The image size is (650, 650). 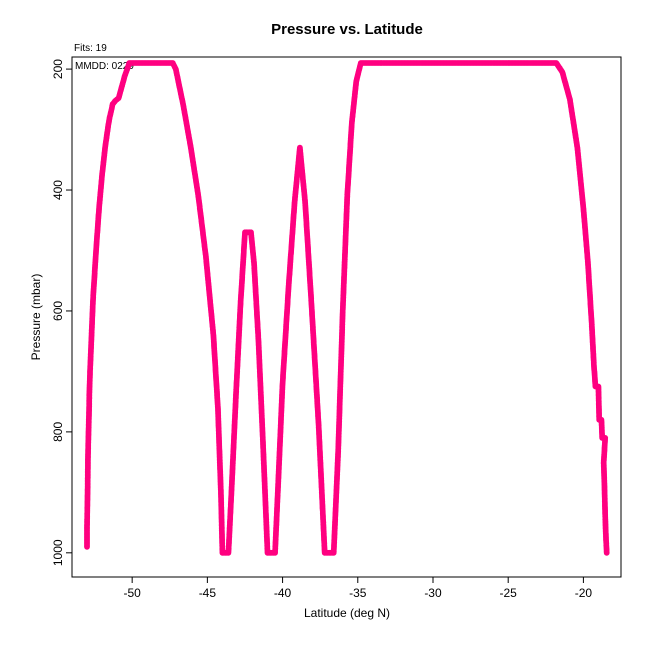 What do you see at coordinates (58, 69) in the screenshot?
I see `y-tick-label: 200` at bounding box center [58, 69].